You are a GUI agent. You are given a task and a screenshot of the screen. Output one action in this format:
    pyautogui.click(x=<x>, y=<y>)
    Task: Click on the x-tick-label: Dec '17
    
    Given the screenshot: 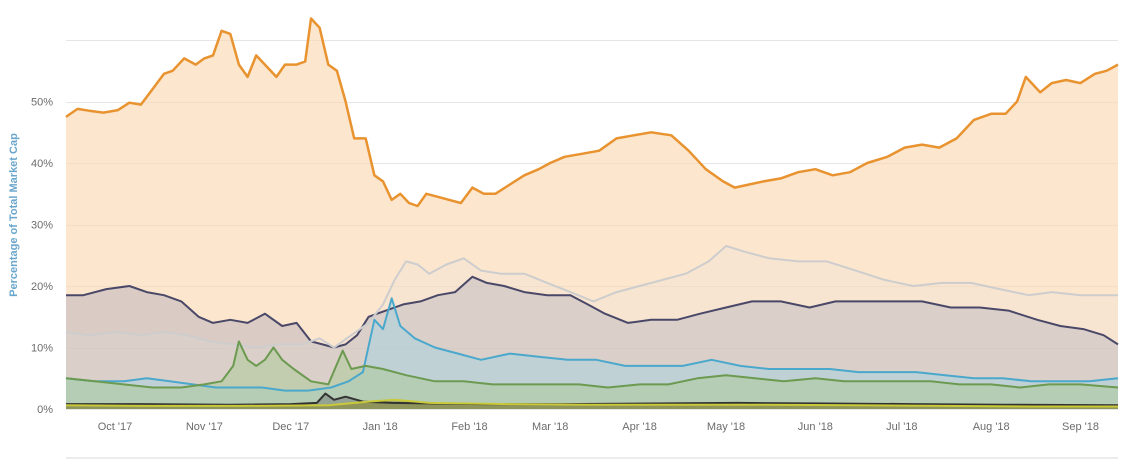 What is the action you would take?
    pyautogui.click(x=290, y=427)
    